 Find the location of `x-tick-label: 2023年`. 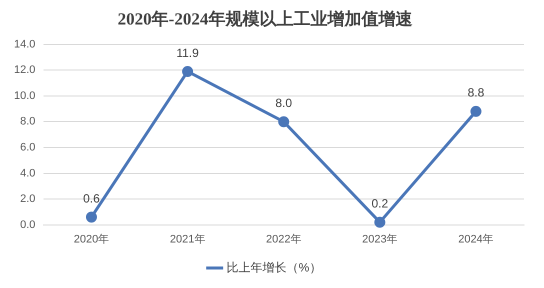

x-tick-label: 2023年 is located at coordinates (380, 239).